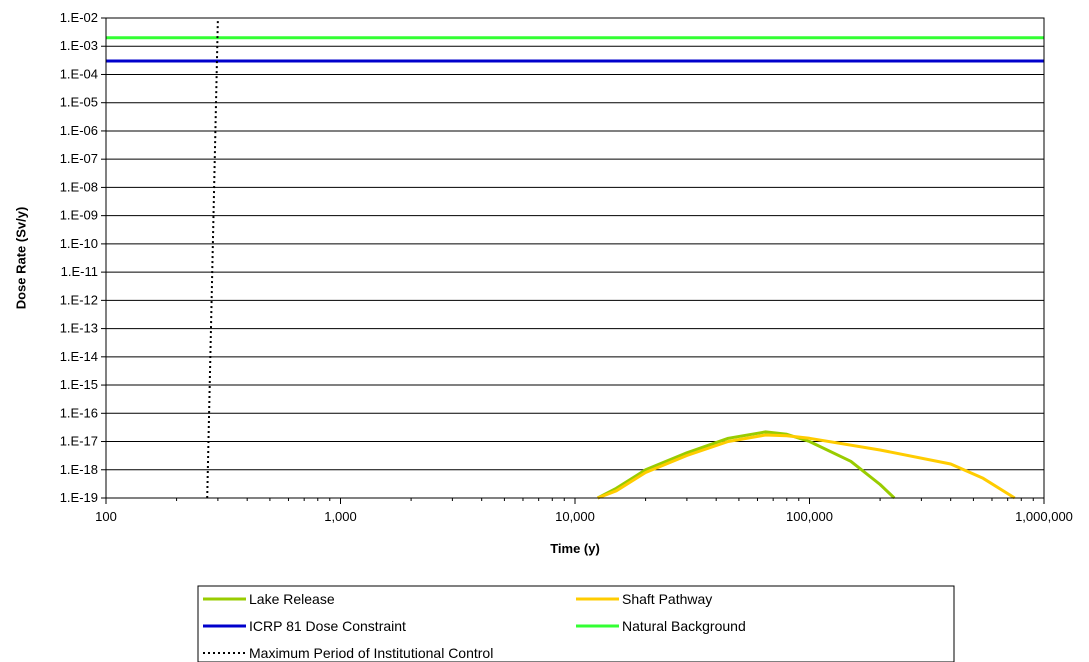 Image resolution: width=1089 pixels, height=662 pixels. What do you see at coordinates (79, 299) in the screenshot?
I see `y-tick-label: 1.E-12` at bounding box center [79, 299].